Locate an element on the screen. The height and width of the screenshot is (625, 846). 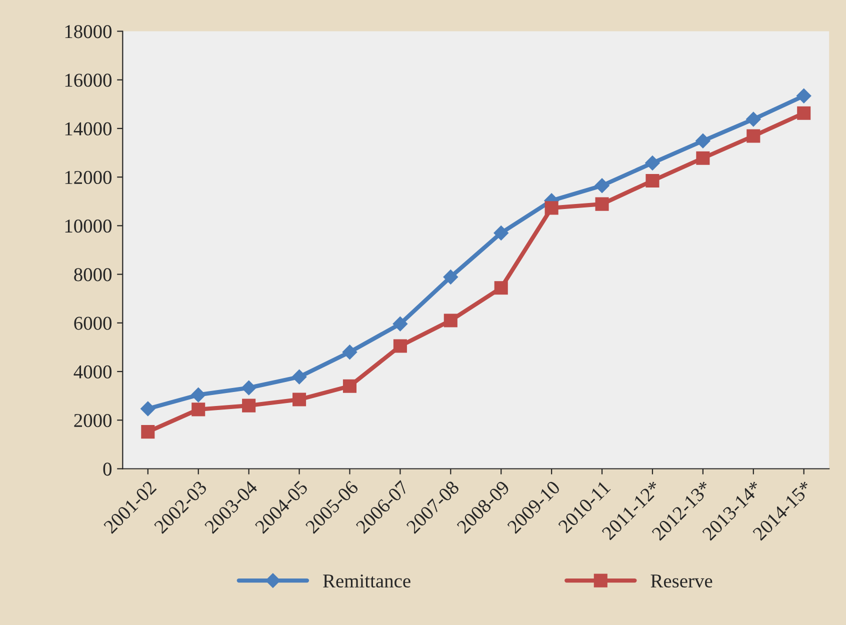
y-tick-label: 10000 is located at coordinates (88, 226).